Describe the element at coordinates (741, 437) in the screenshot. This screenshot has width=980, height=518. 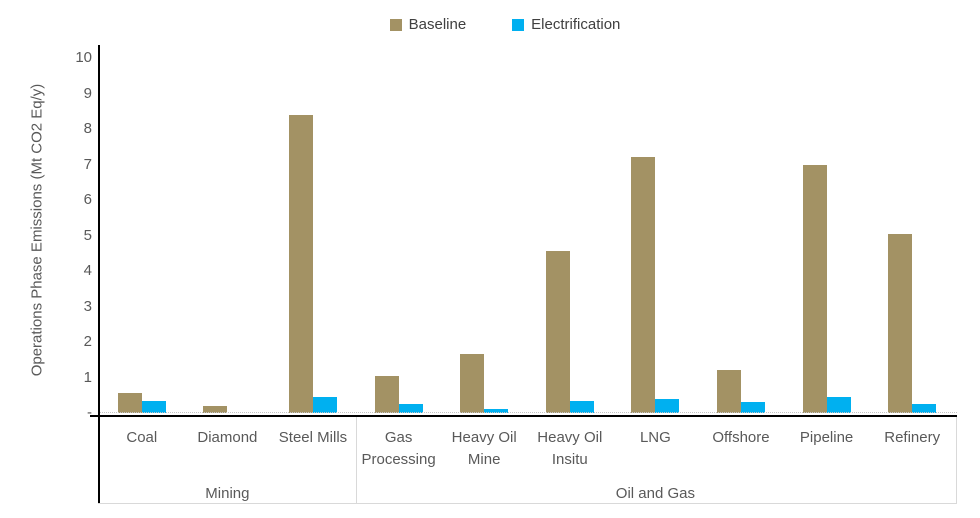
I see `category-label-offshore: Offshore` at that location.